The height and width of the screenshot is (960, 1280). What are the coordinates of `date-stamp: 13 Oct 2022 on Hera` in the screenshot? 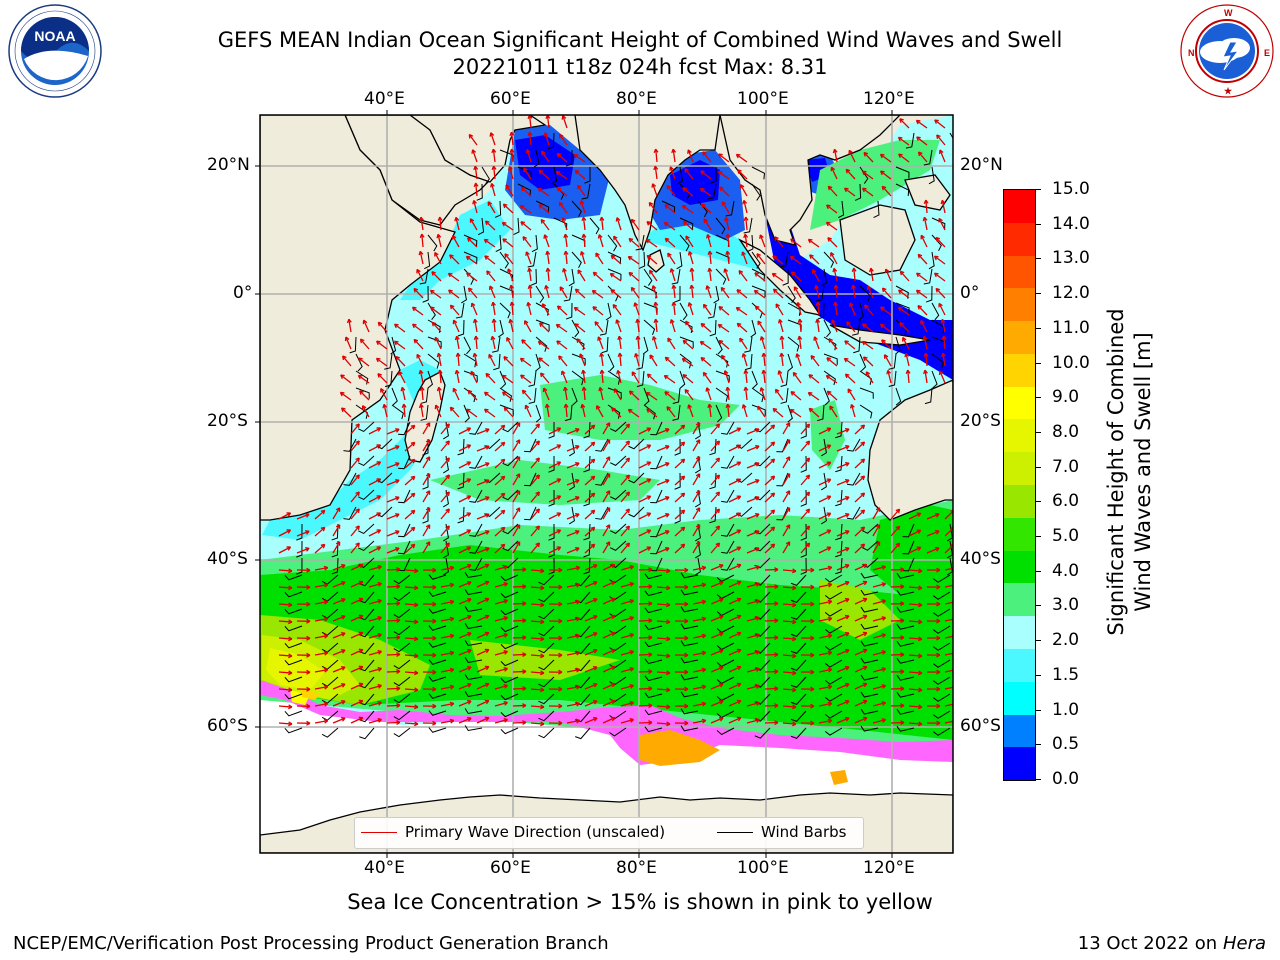 It's located at (1172, 943).